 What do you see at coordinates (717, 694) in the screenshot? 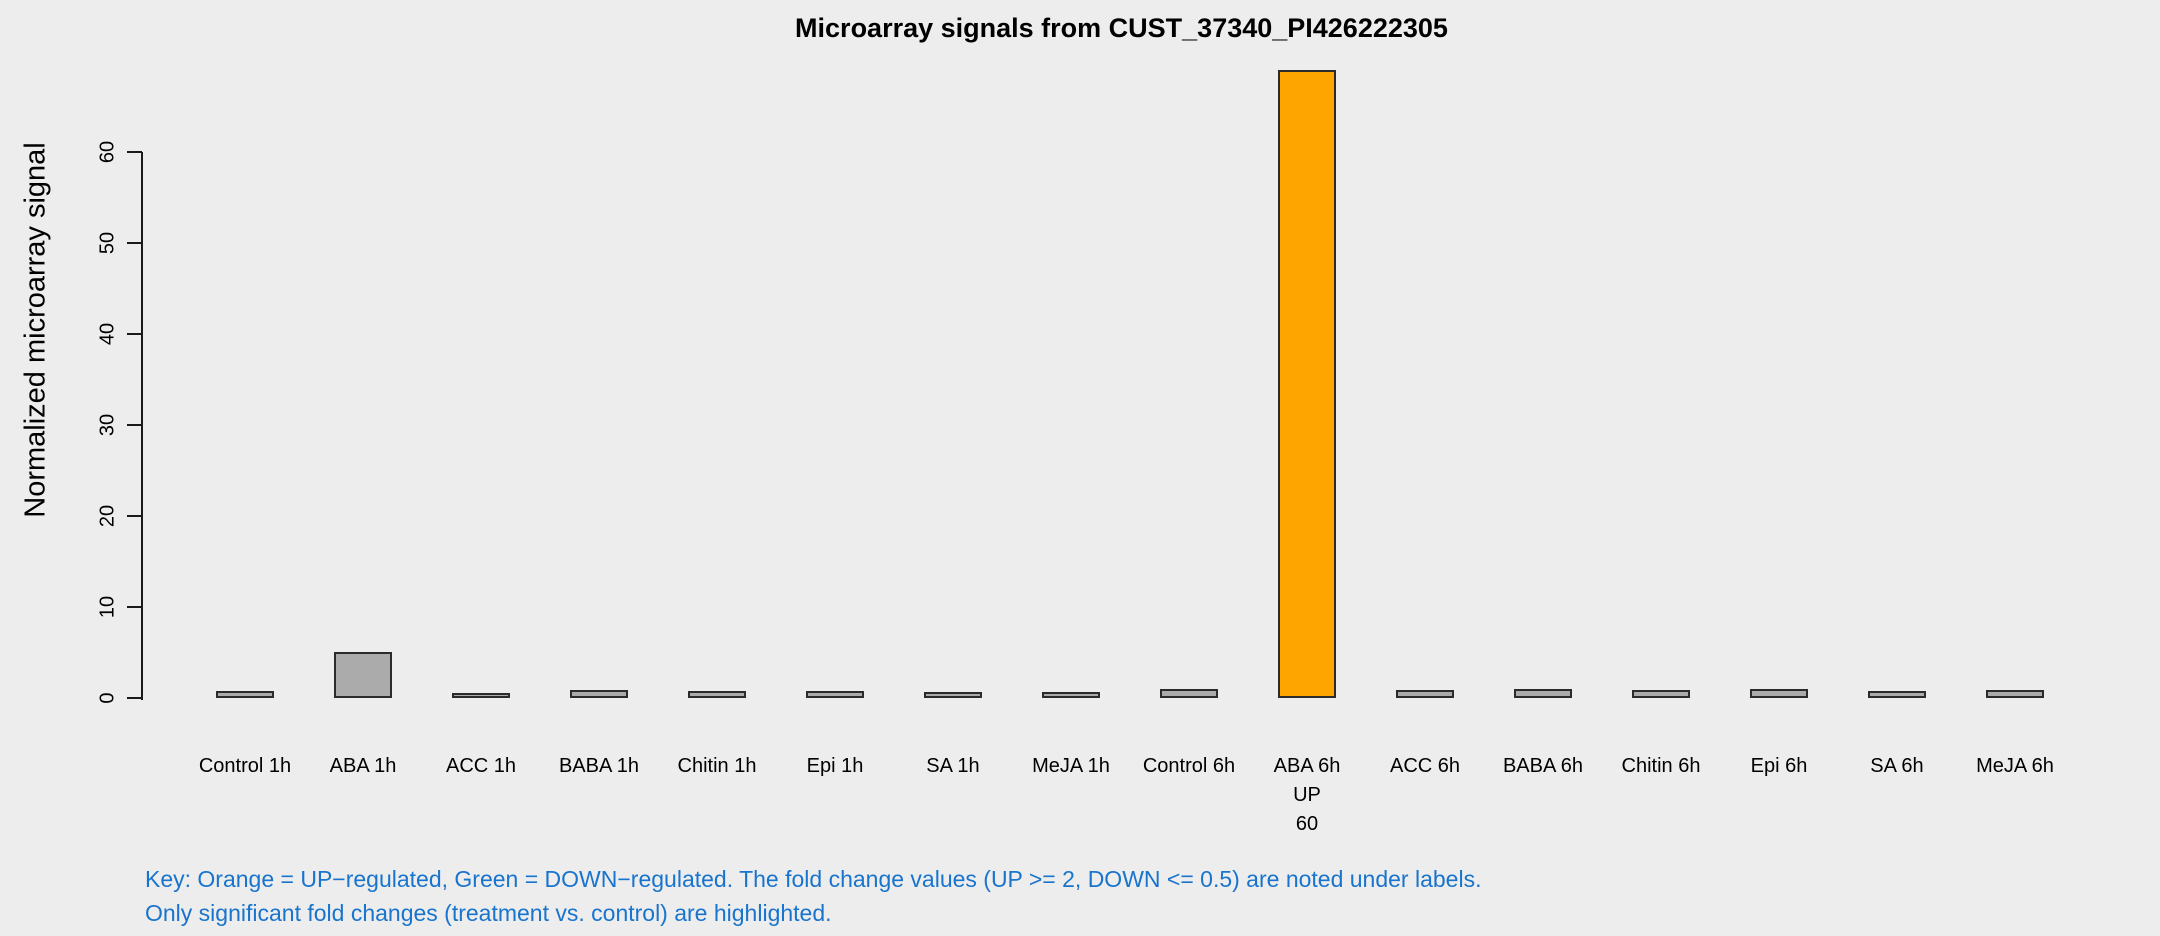
I see `bar-chitin-1h` at bounding box center [717, 694].